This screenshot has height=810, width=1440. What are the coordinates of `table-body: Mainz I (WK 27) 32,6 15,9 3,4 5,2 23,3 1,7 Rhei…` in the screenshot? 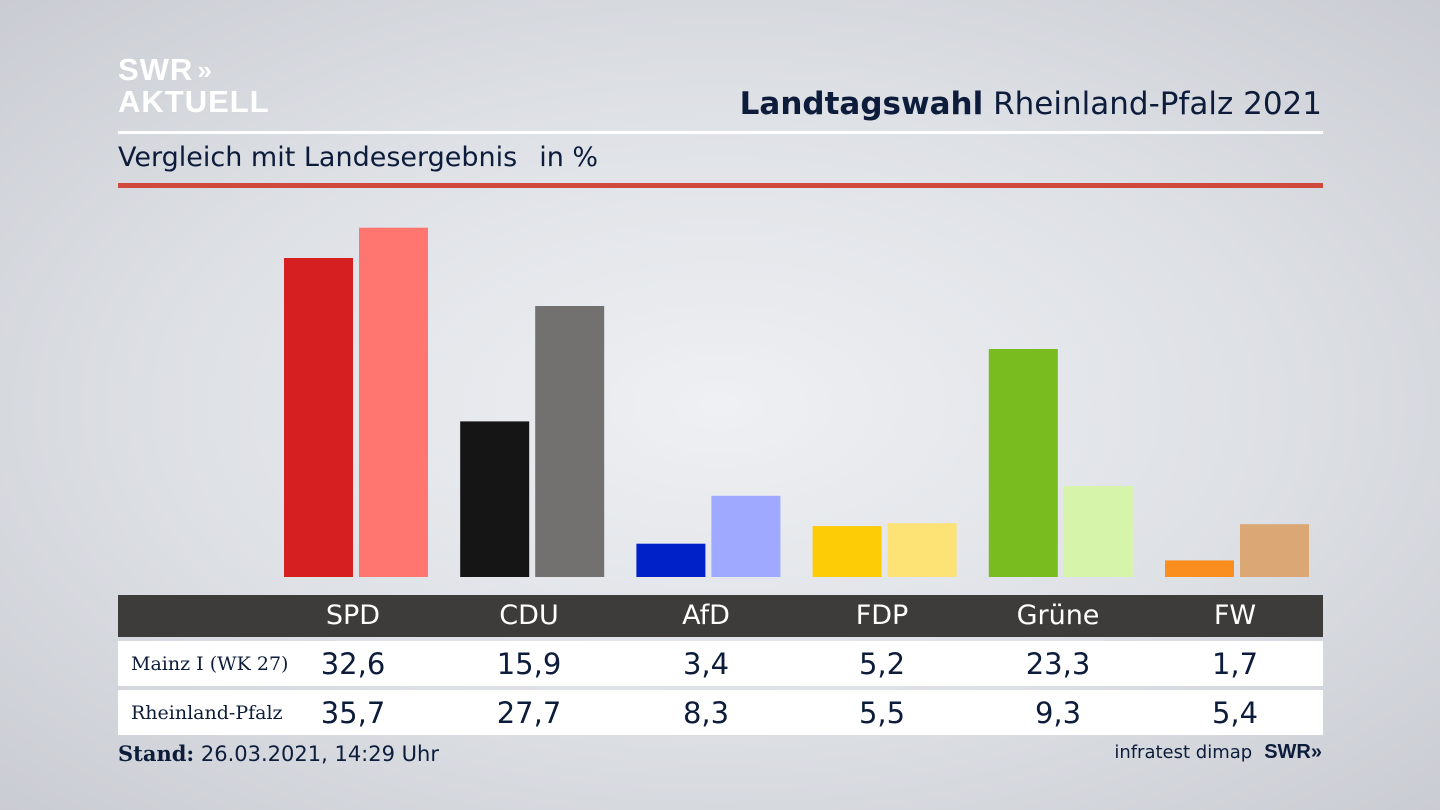 It's located at (720, 688).